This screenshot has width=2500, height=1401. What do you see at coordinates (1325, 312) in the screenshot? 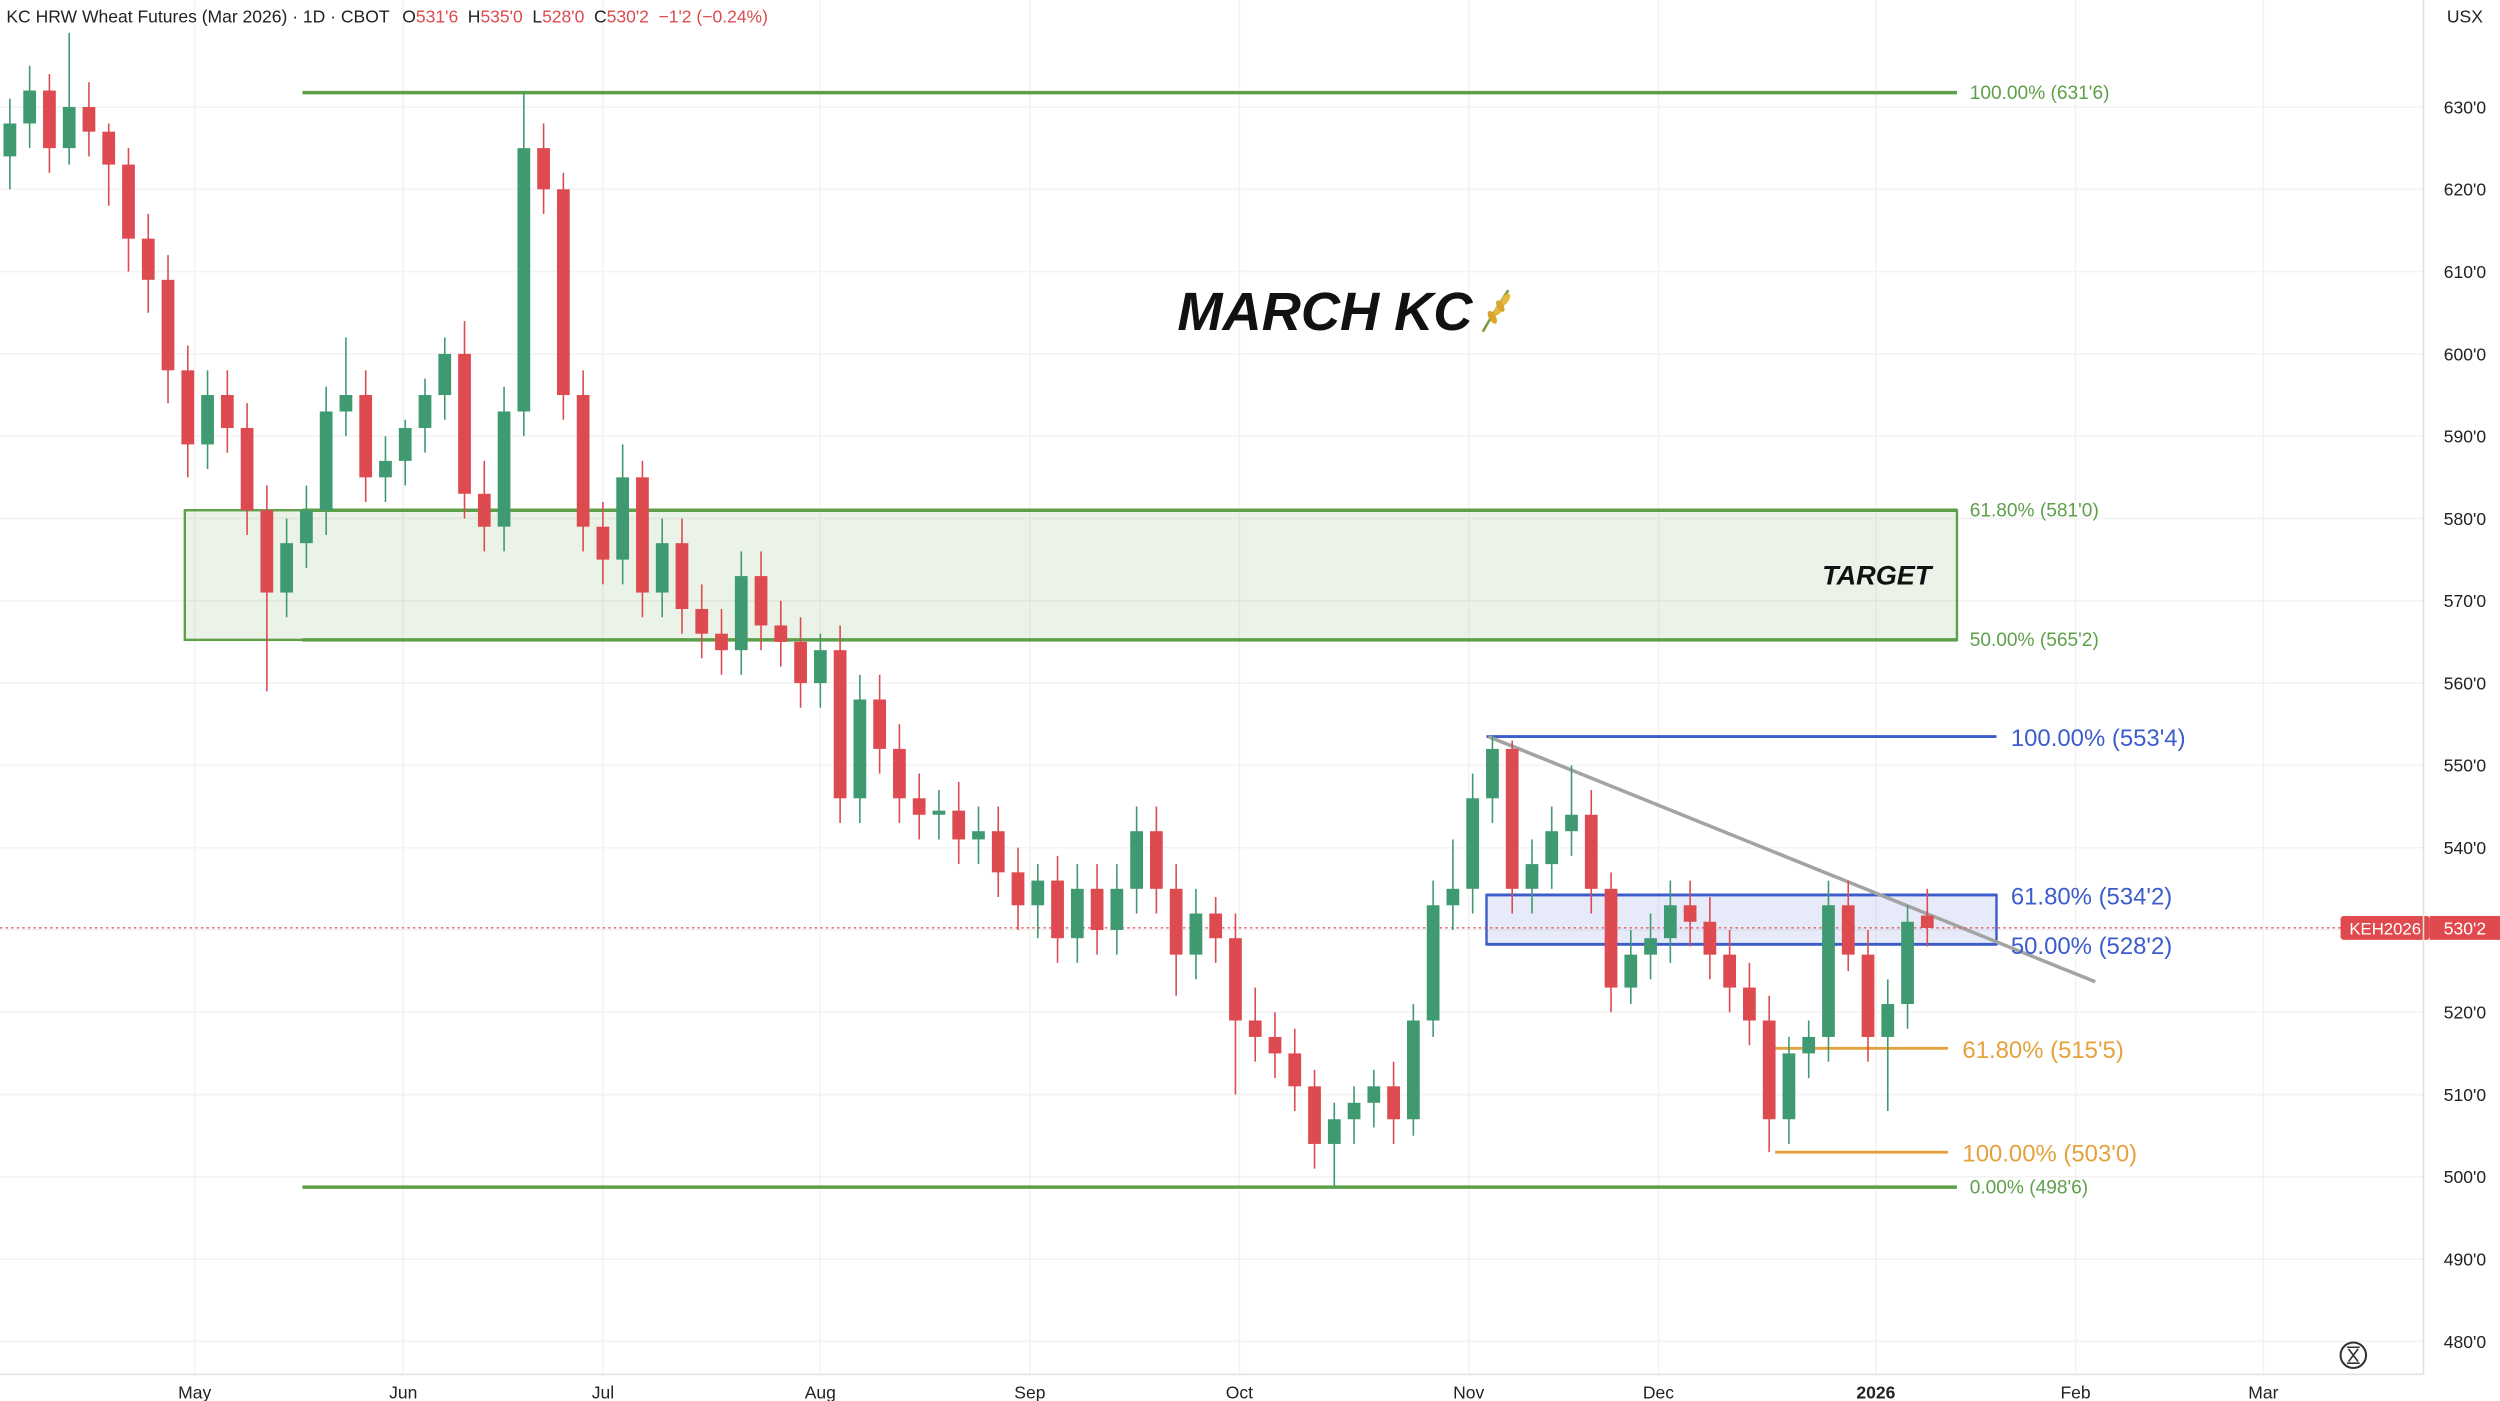
I see `chart-title: MARCH KC` at bounding box center [1325, 312].